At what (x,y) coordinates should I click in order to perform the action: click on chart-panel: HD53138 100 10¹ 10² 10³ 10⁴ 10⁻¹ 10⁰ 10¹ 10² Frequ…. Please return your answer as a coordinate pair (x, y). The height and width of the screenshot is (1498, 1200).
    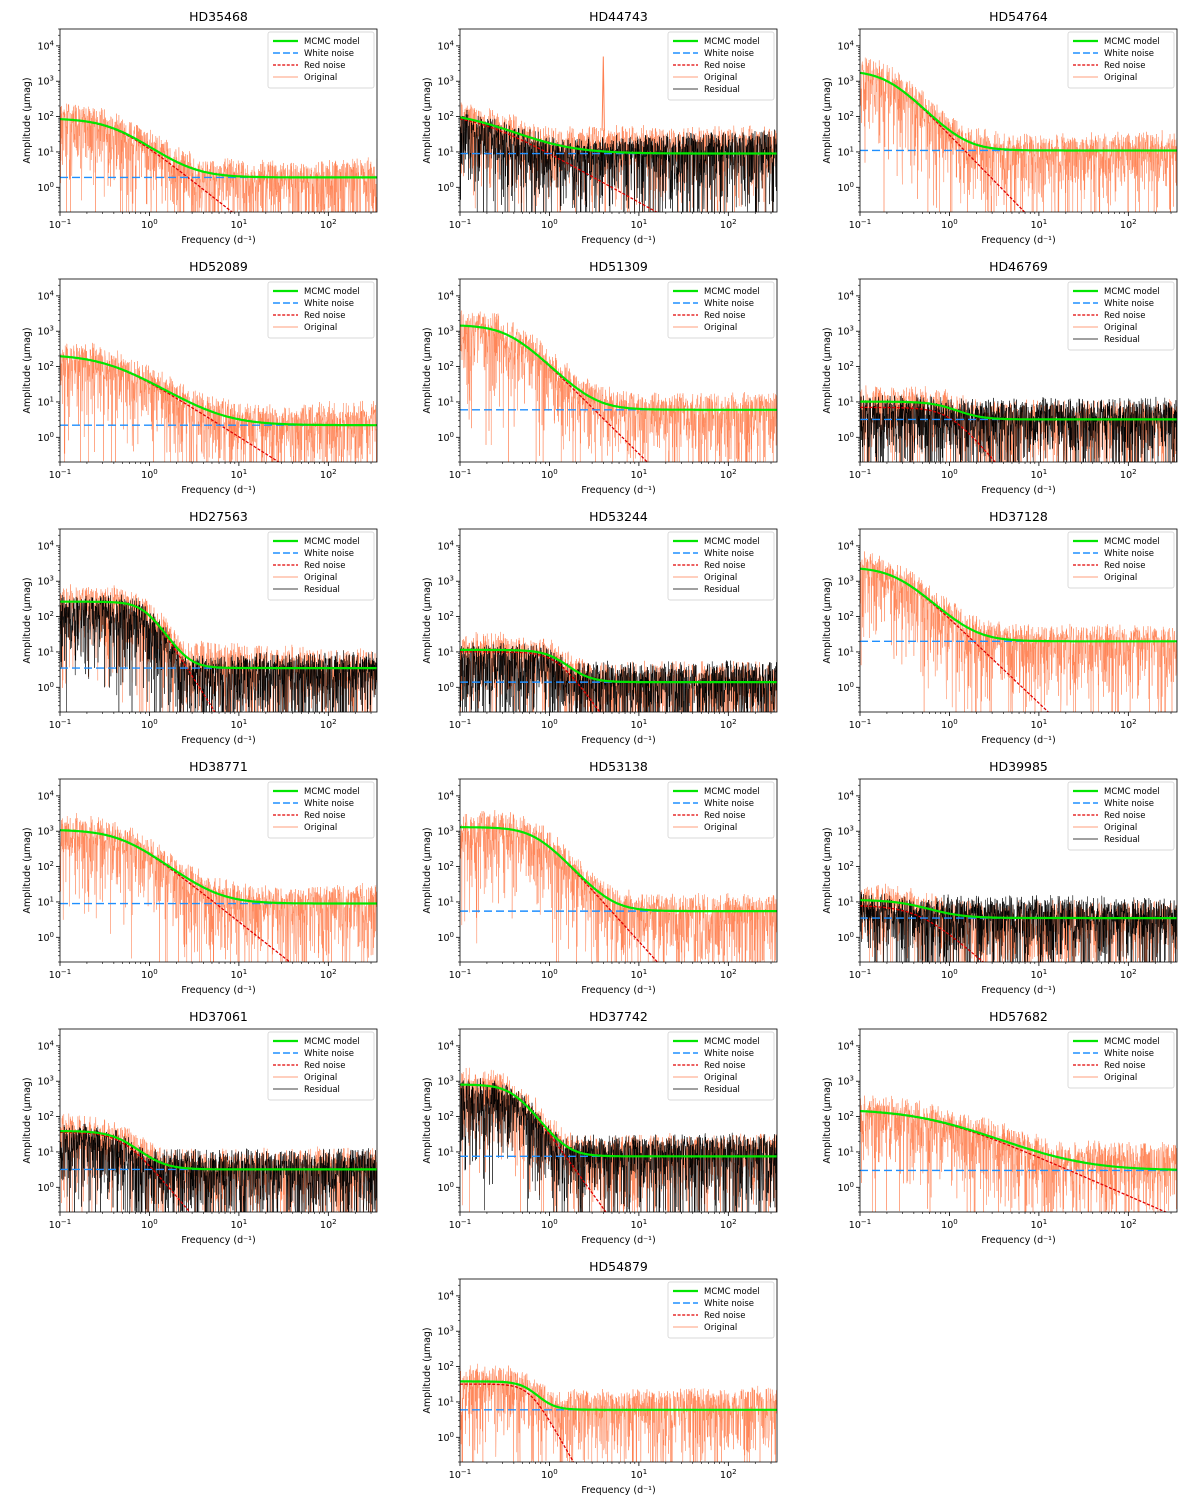
    Looking at the image, I should click on (603, 877).